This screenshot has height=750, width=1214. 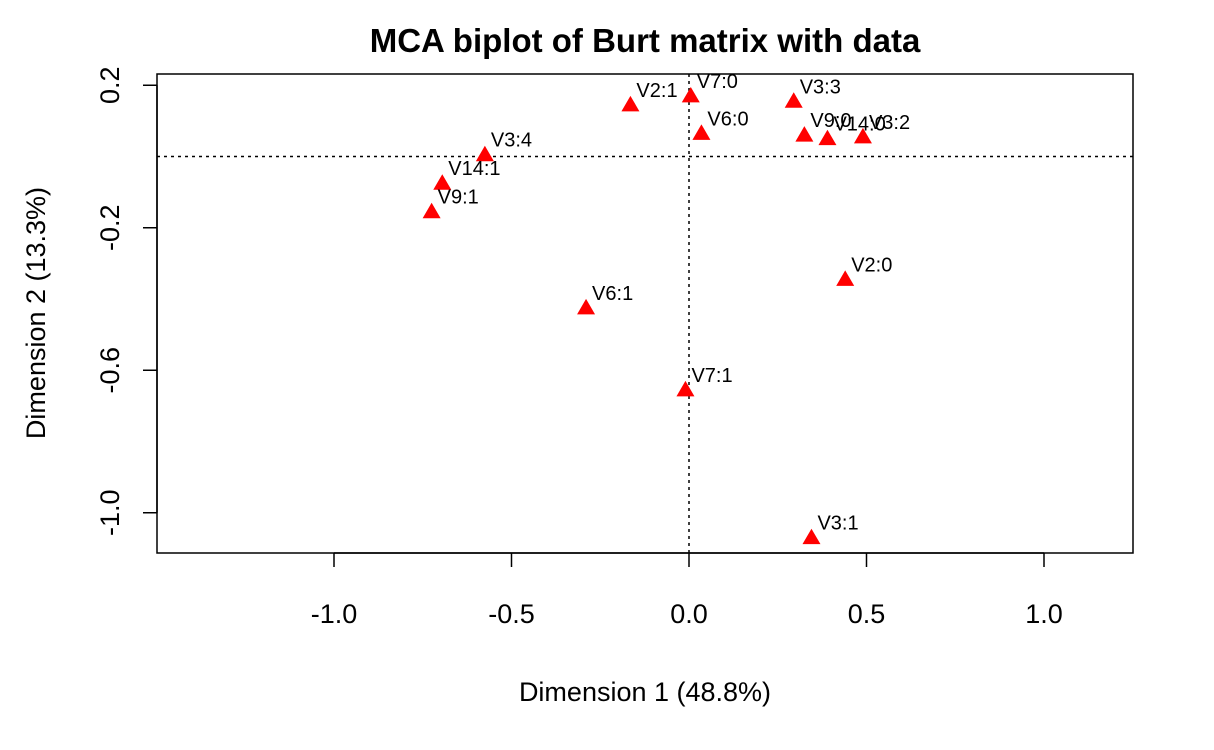 What do you see at coordinates (717, 82) in the screenshot?
I see `data-point-label: V7:0` at bounding box center [717, 82].